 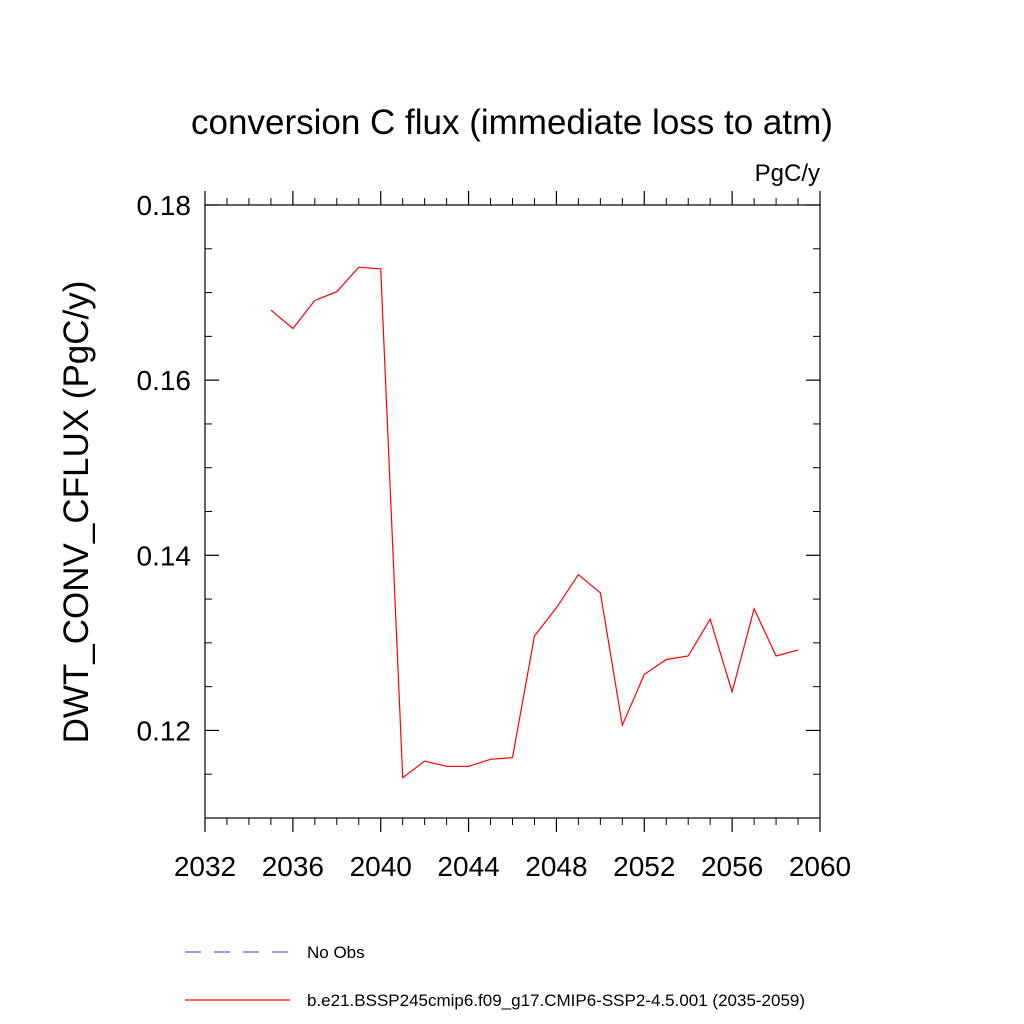 What do you see at coordinates (164, 380) in the screenshot?
I see `y-tick-label: 0.16` at bounding box center [164, 380].